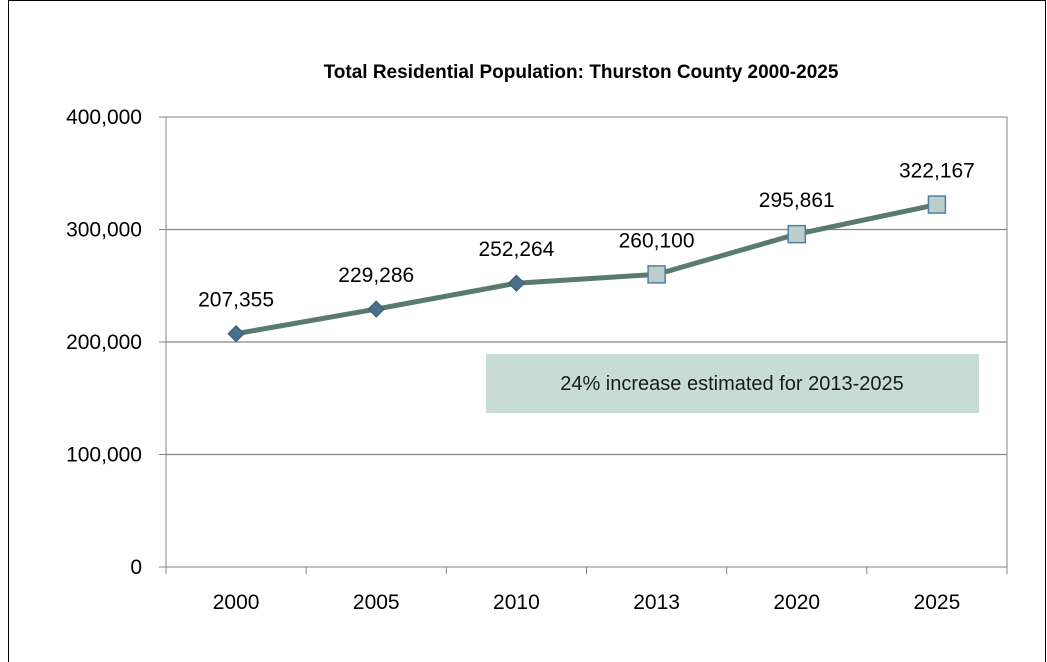 The height and width of the screenshot is (662, 1047). I want to click on x-axis-tick-labels: 2000 2005 2010 2013 2020 2025, so click(586, 590).